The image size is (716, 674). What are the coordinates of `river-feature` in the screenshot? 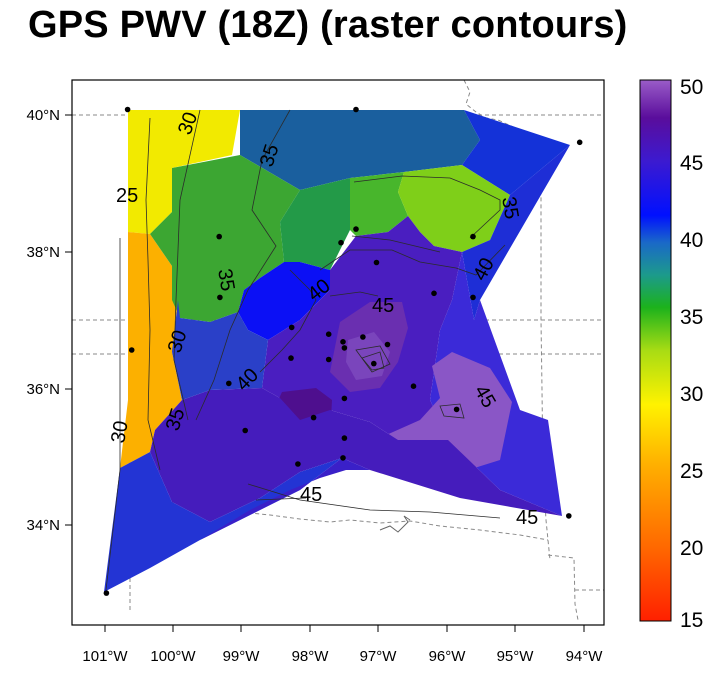 It's located at (395, 524).